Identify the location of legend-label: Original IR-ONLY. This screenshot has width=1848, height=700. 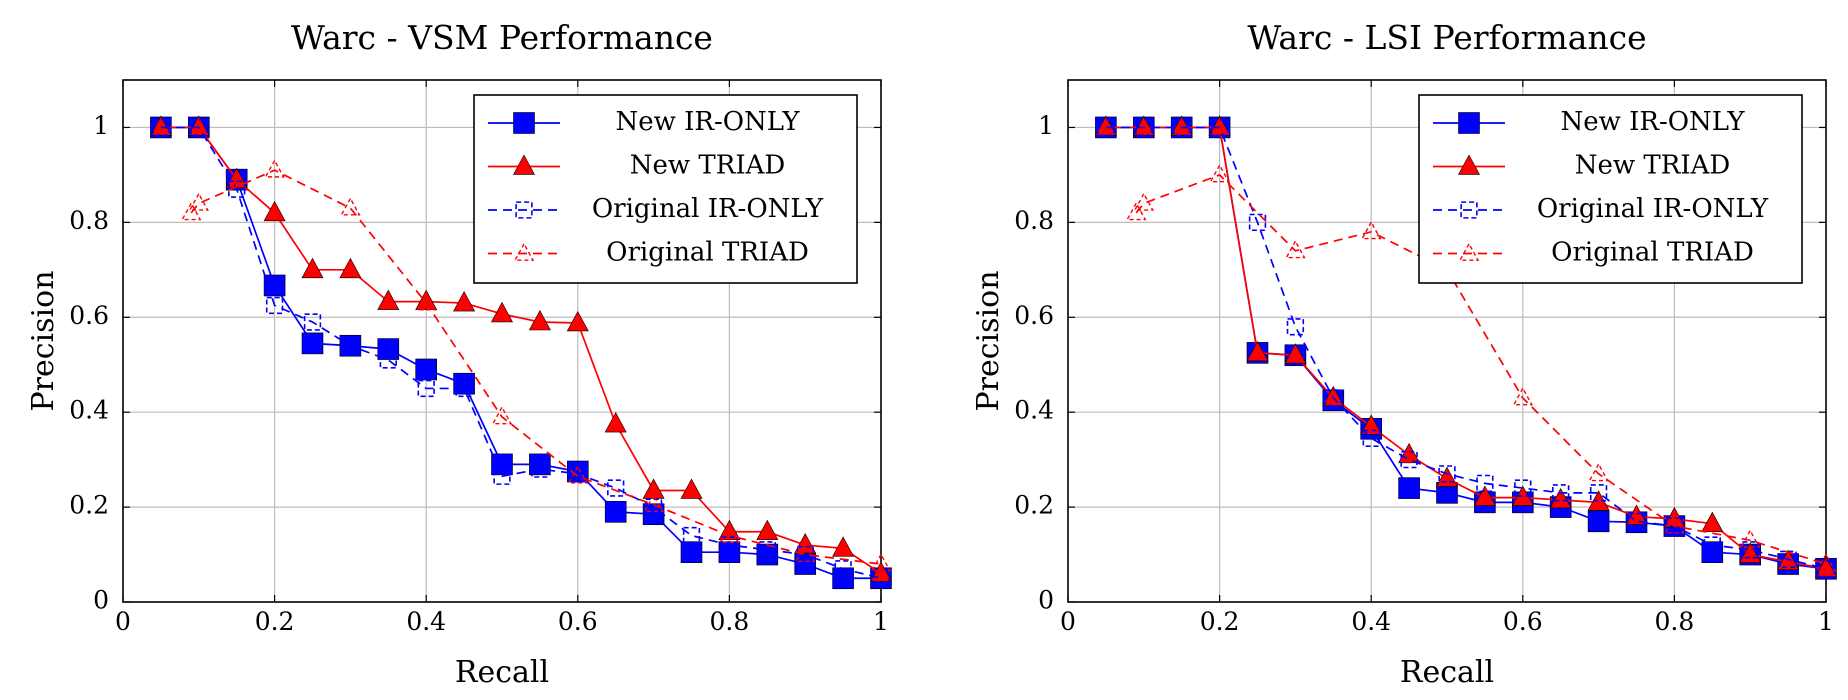
(708, 209).